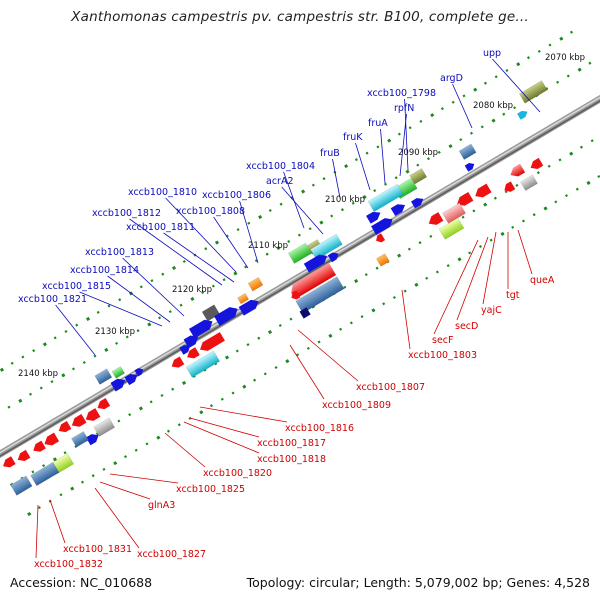 This screenshot has width=600, height=600. What do you see at coordinates (280, 181) in the screenshot?
I see `forward-gene-label: acrA2` at bounding box center [280, 181].